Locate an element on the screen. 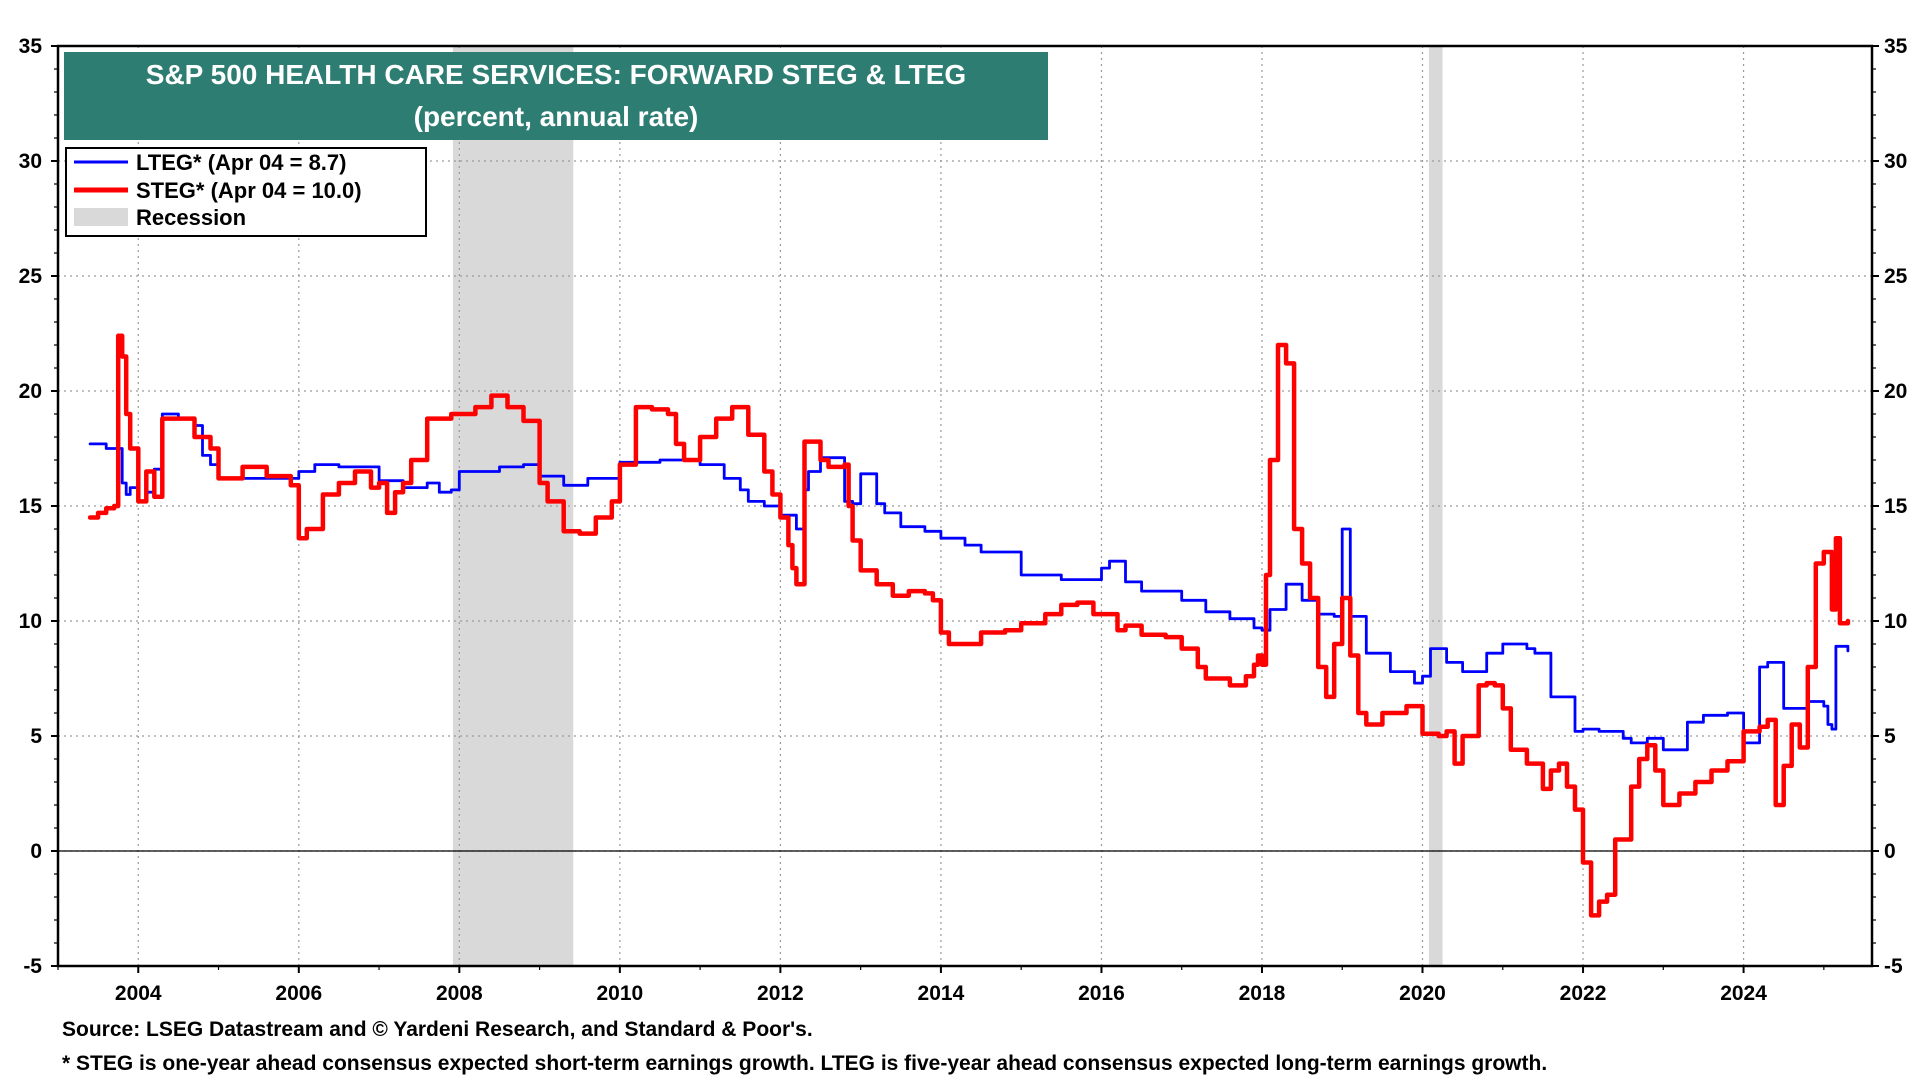 The height and width of the screenshot is (1080, 1920). y-tick-label-right: 10 is located at coordinates (1895, 621).